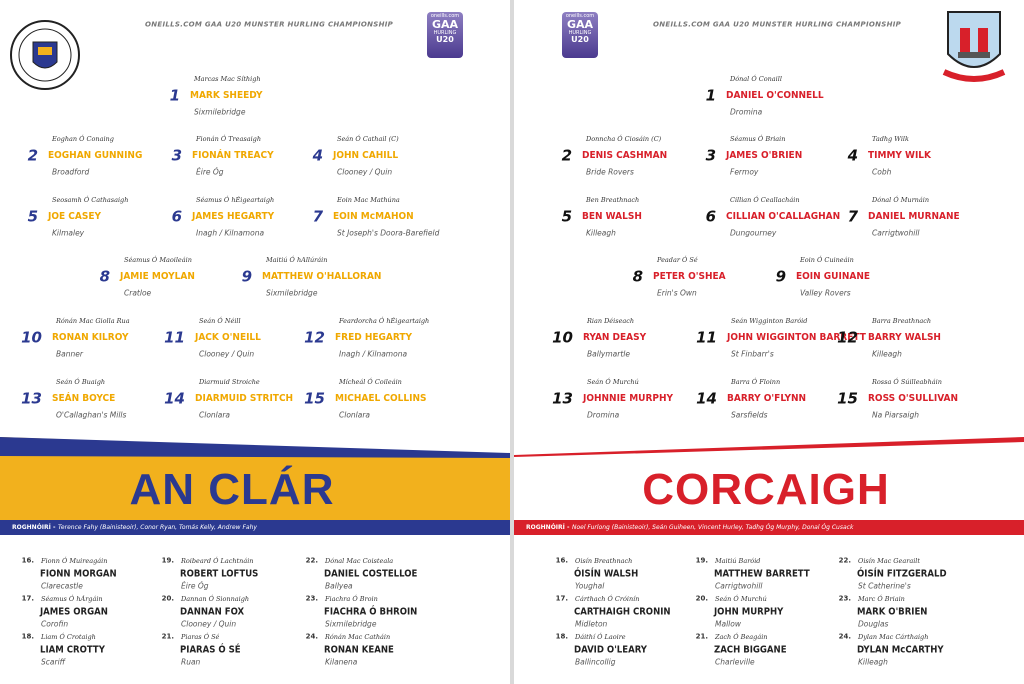 The height and width of the screenshot is (684, 1024). I want to click on sub-number: 18., so click(27, 636).